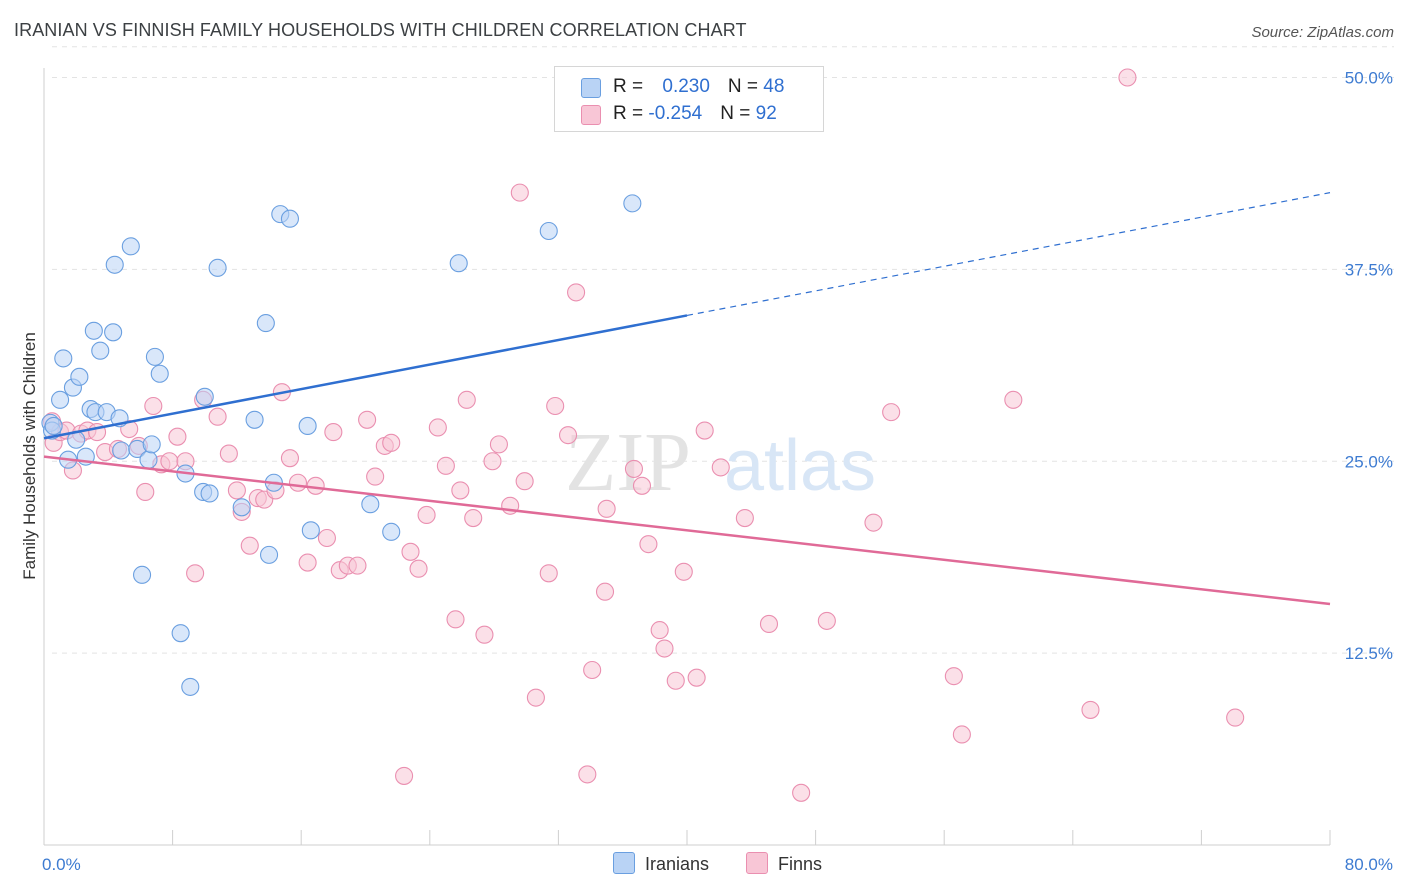  I want to click on iranians-trend-extension, so click(1008, 254).